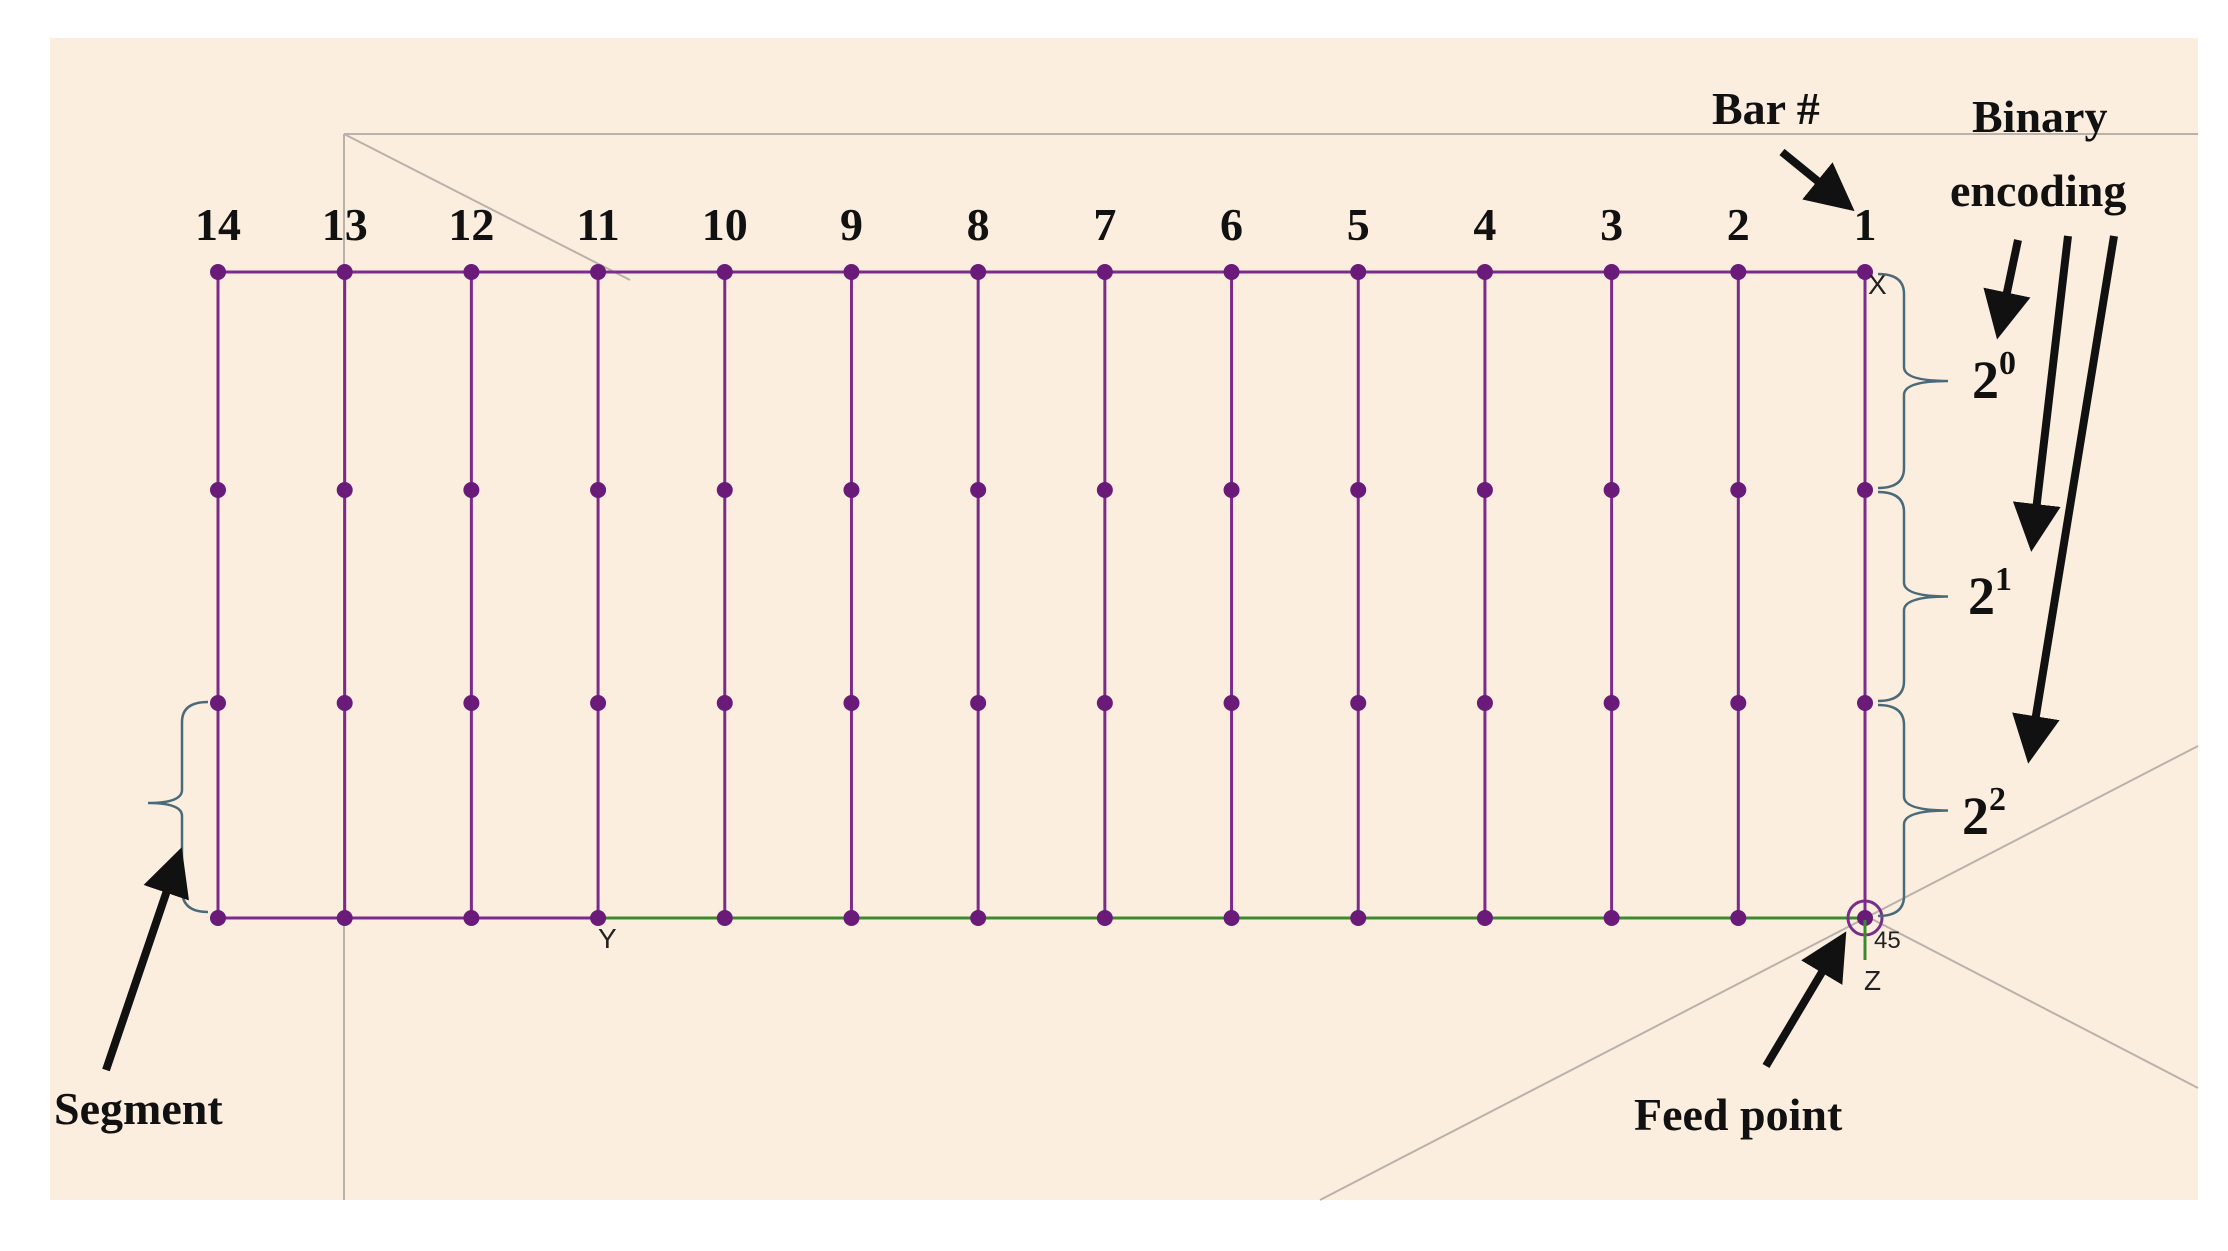 The height and width of the screenshot is (1251, 2228). I want to click on encoding-braces, so click(1913, 595).